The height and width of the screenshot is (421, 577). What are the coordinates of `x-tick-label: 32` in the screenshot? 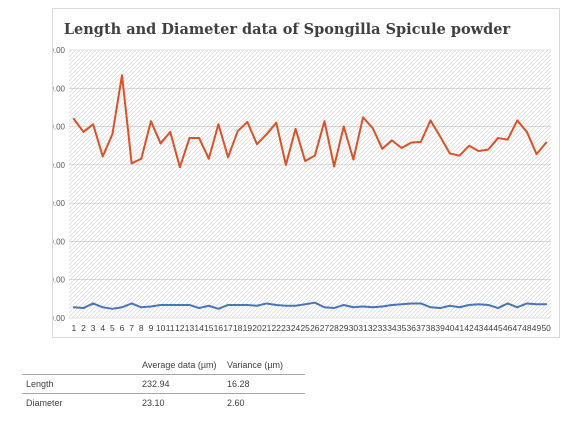 It's located at (373, 328).